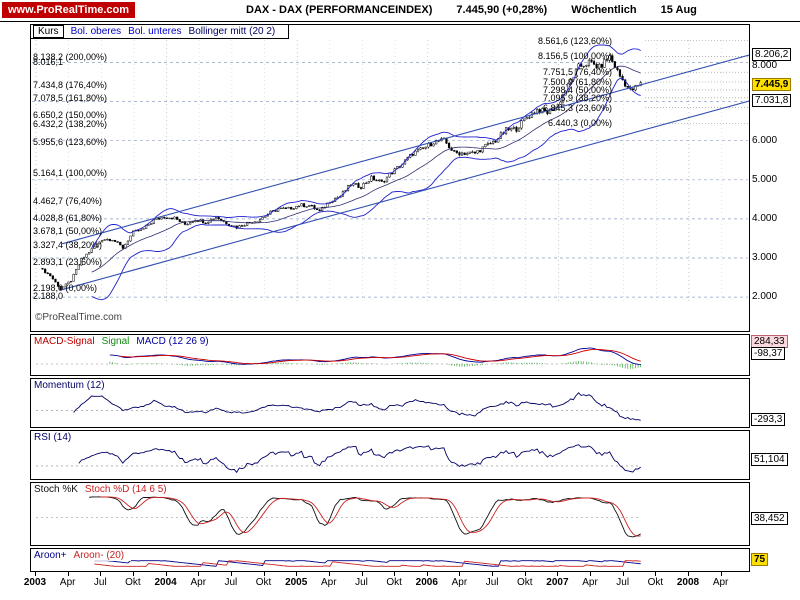 The image size is (800, 600). I want to click on rsi-last-value: 51,104, so click(769, 459).